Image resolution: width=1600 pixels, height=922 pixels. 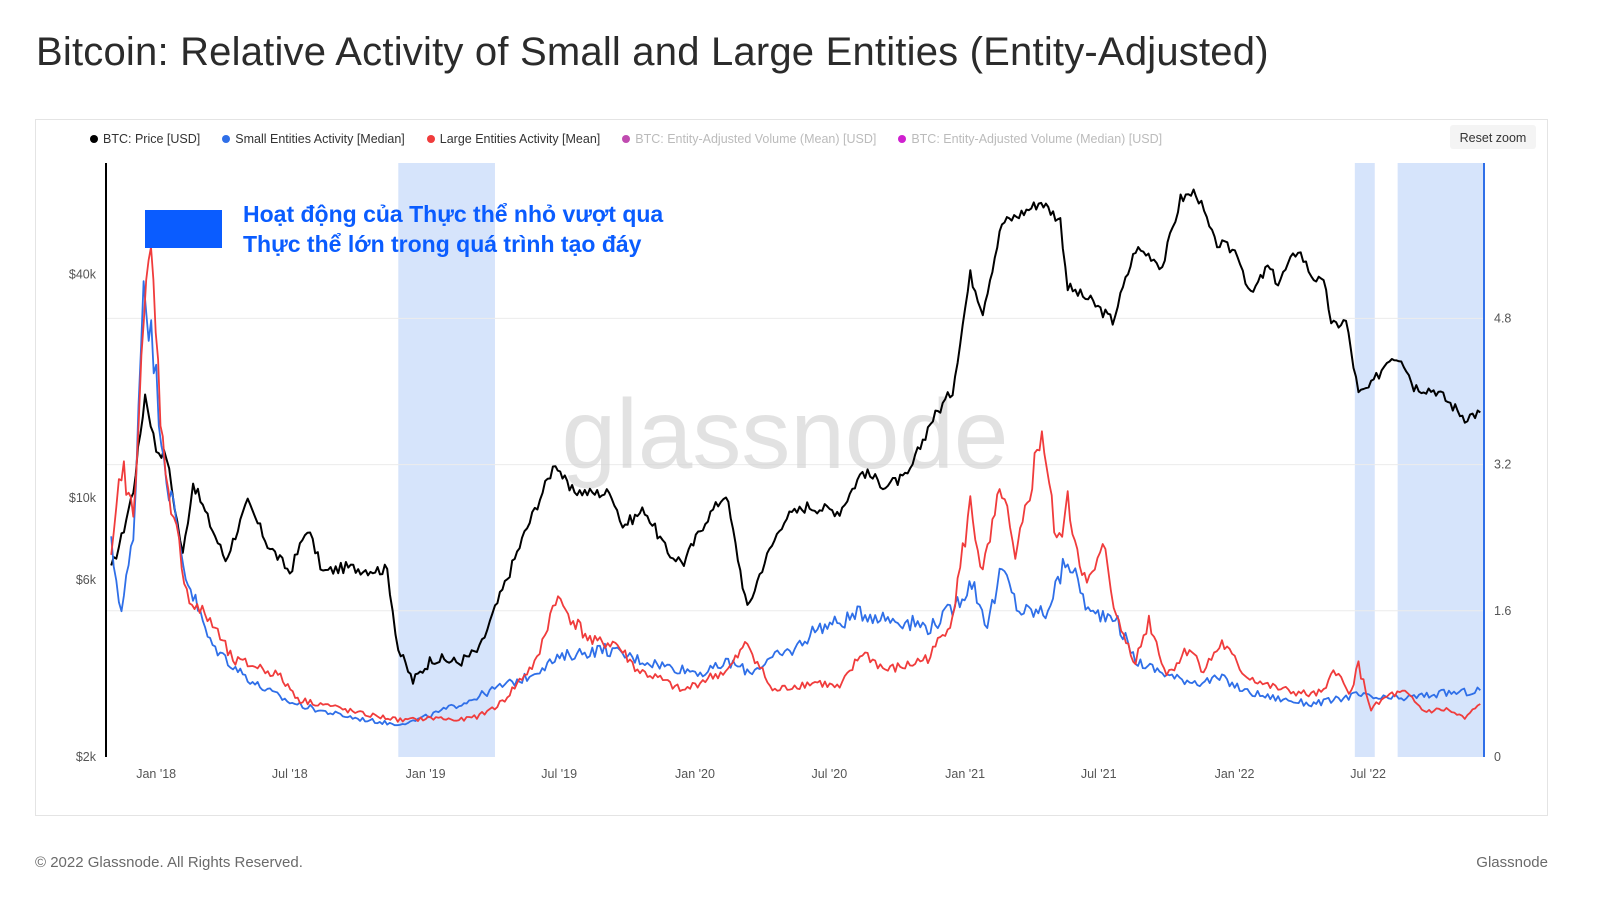 I want to click on y-left-tick-label: $10k, so click(x=83, y=498).